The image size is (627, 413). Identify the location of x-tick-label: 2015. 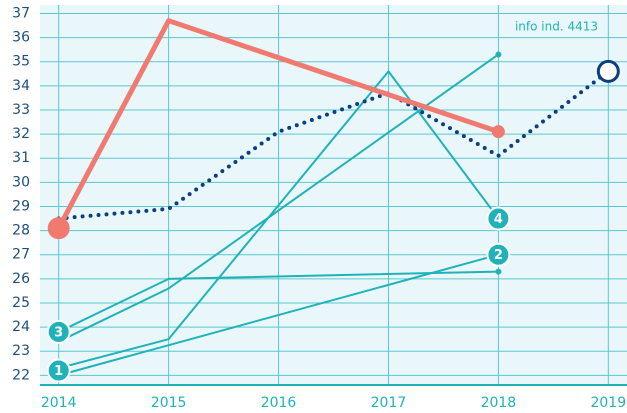
(169, 403).